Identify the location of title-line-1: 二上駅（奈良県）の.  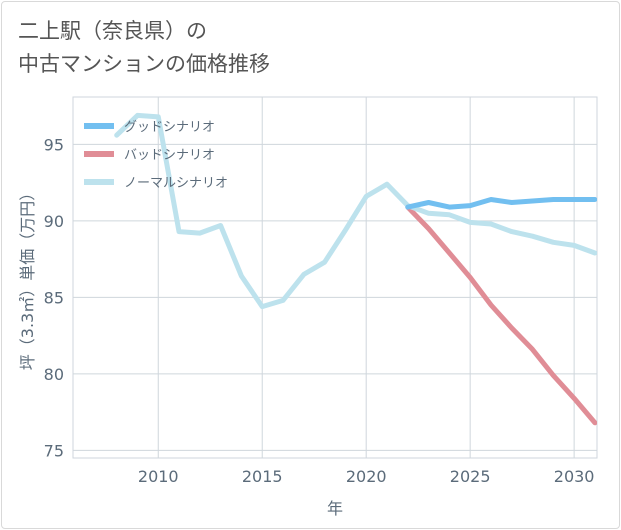
(112, 31).